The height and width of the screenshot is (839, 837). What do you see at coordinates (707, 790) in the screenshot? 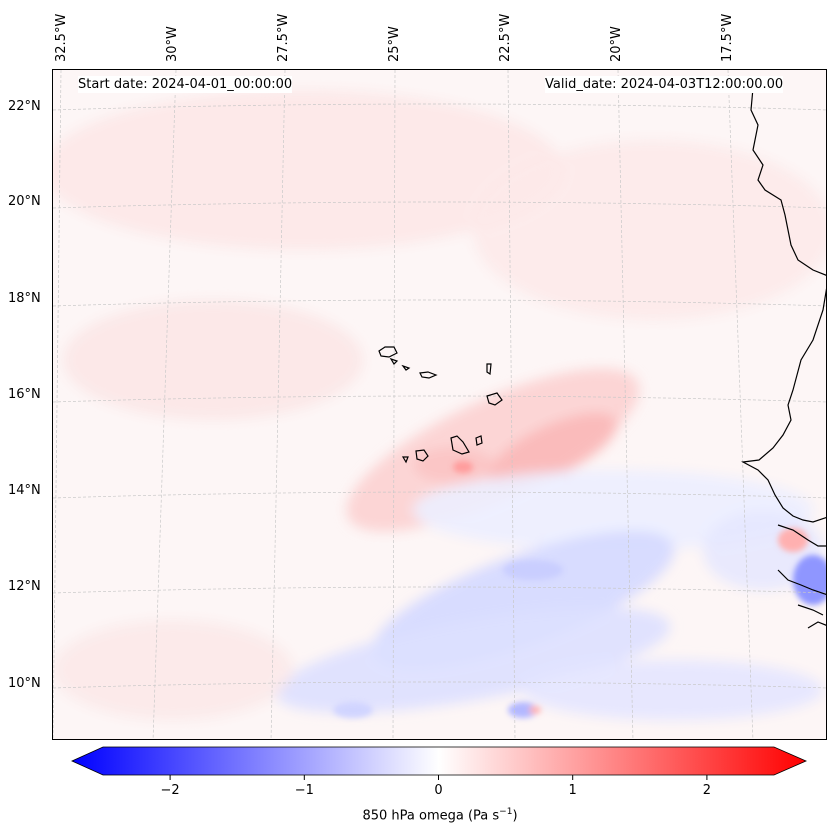
I see `colorbar-tick-label: 2` at bounding box center [707, 790].